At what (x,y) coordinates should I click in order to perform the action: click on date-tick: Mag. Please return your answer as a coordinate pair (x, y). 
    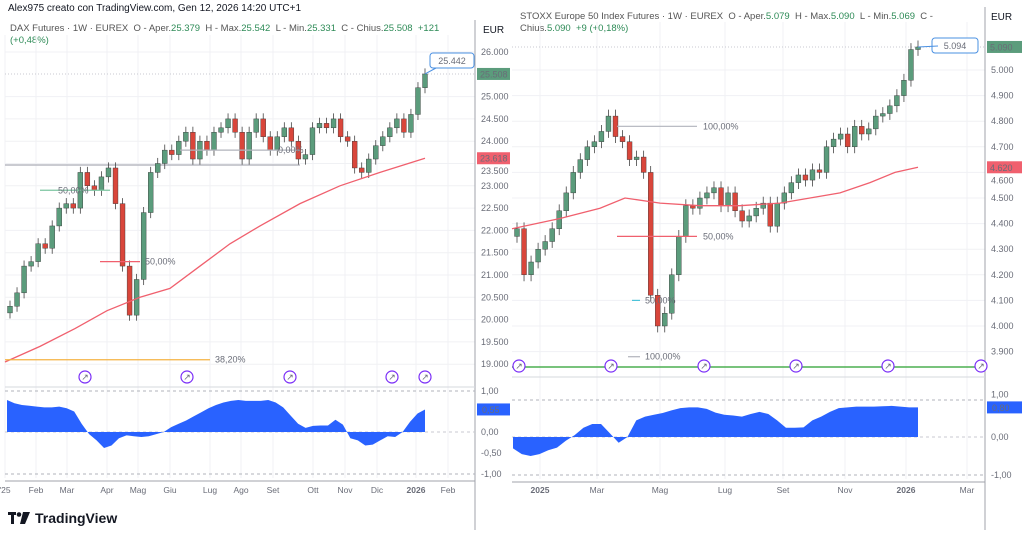
    Looking at the image, I should click on (138, 490).